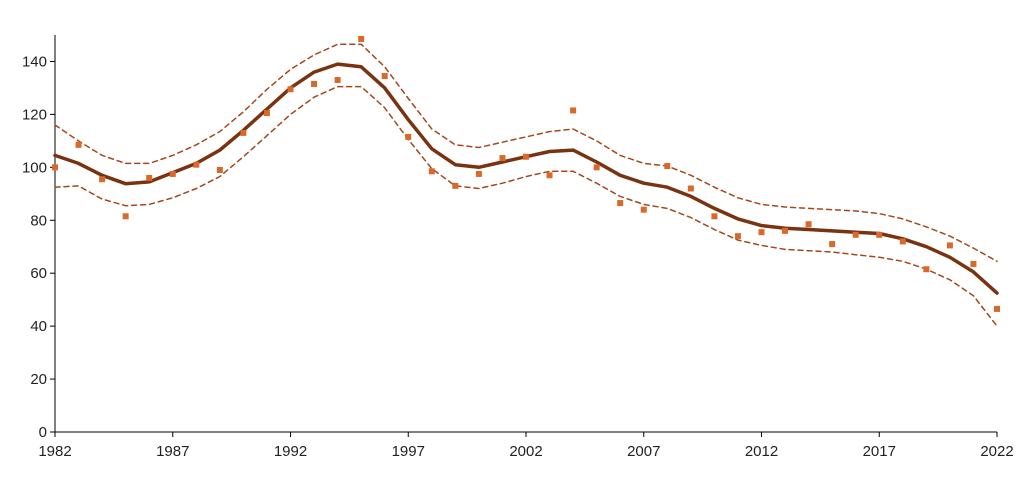  Describe the element at coordinates (34, 167) in the screenshot. I see `y-tick-label: 100` at that location.